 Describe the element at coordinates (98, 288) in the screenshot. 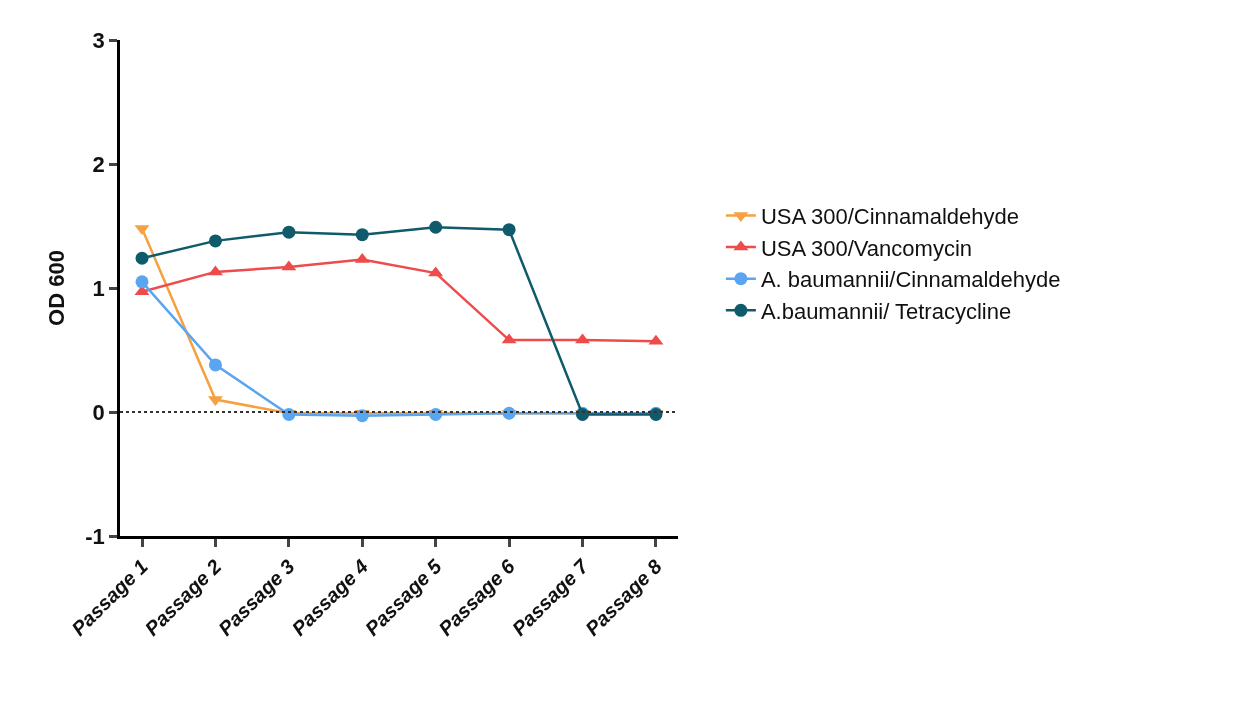

I see `y-tick-label: 1` at that location.